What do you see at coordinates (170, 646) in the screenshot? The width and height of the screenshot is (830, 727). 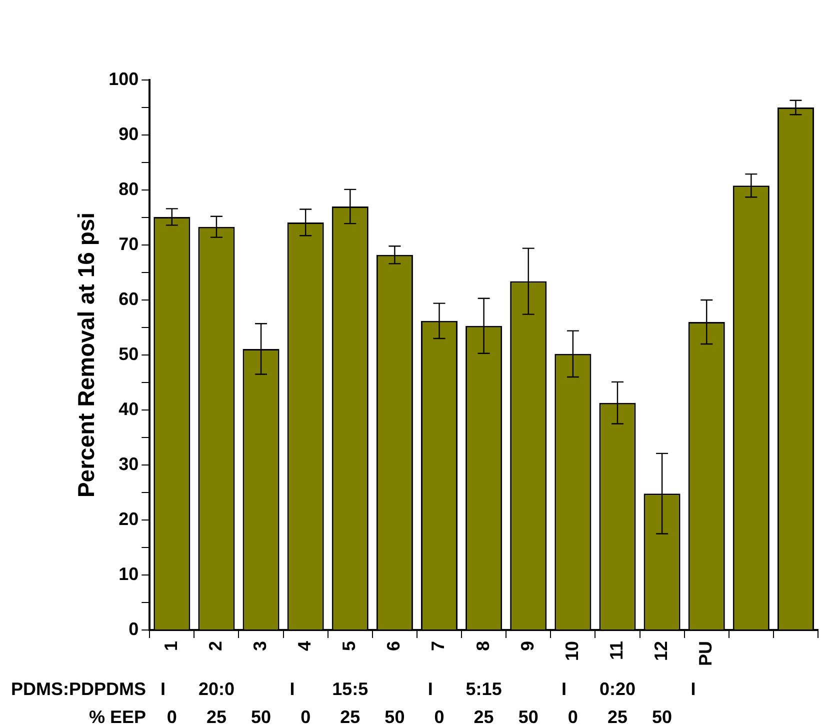 I see `x-tick-label: 1` at bounding box center [170, 646].